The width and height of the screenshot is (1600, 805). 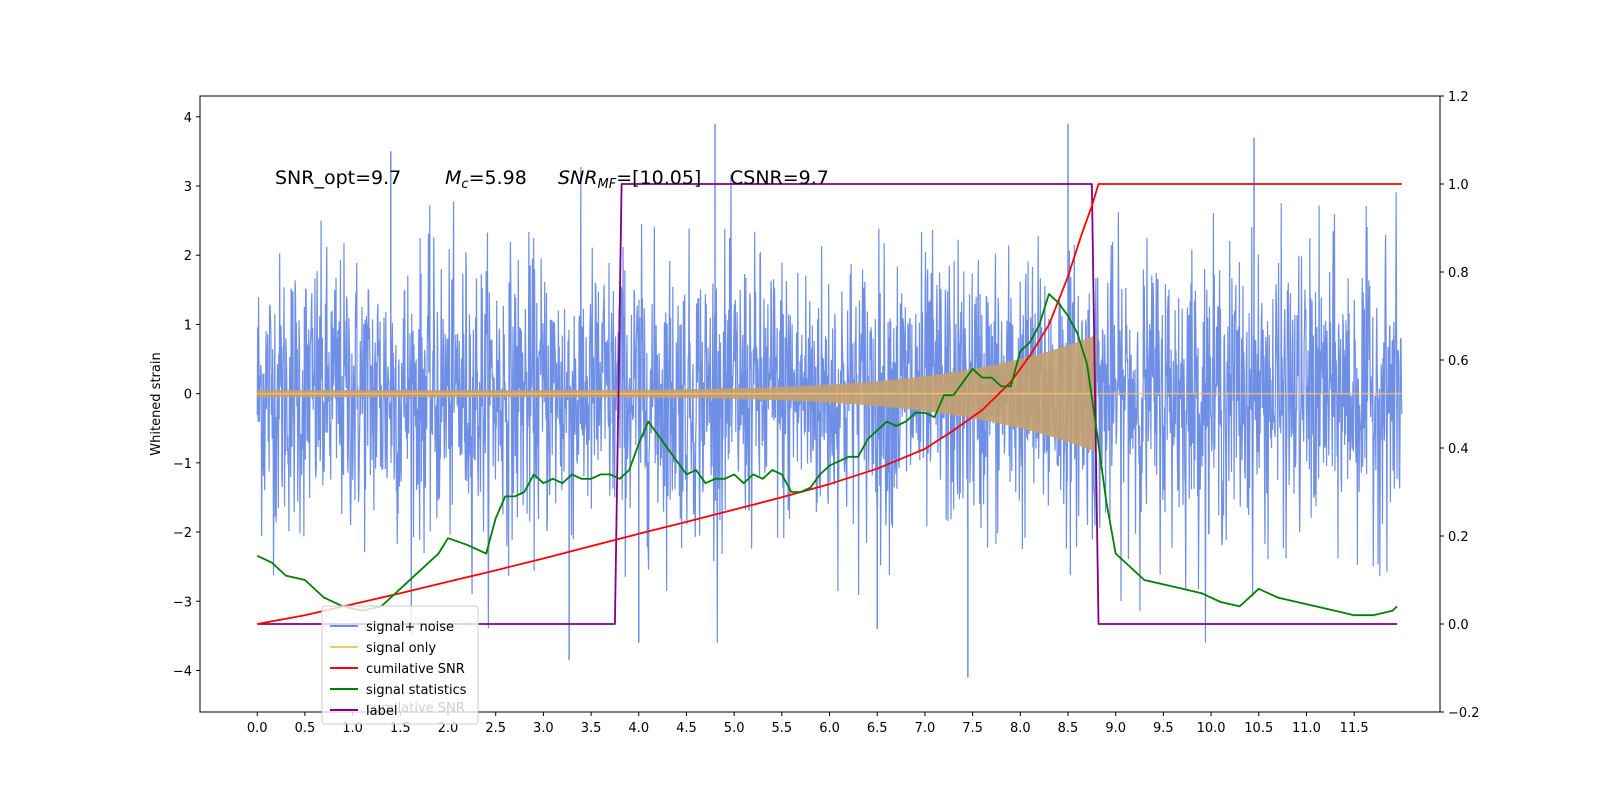 I want to click on legend-label: signal statistics, so click(x=416, y=690).